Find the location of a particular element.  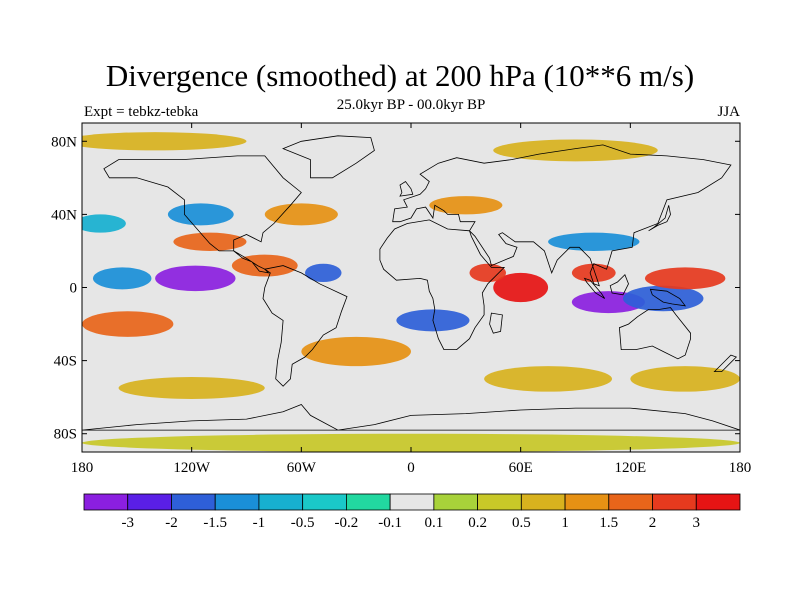

colorbar-label: -0.1 is located at coordinates (390, 523).